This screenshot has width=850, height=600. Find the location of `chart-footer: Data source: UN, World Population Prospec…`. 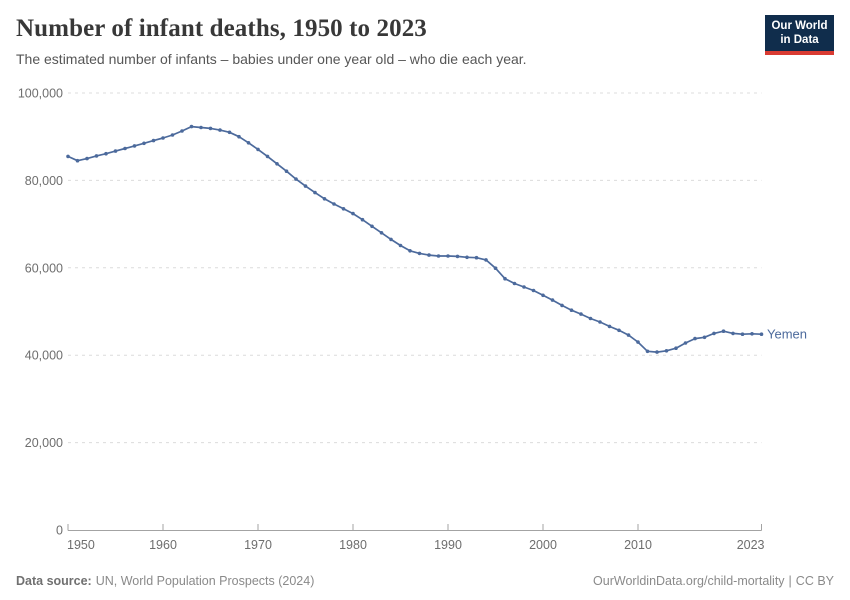

chart-footer: Data source: UN, World Population Prospec… is located at coordinates (425, 581).